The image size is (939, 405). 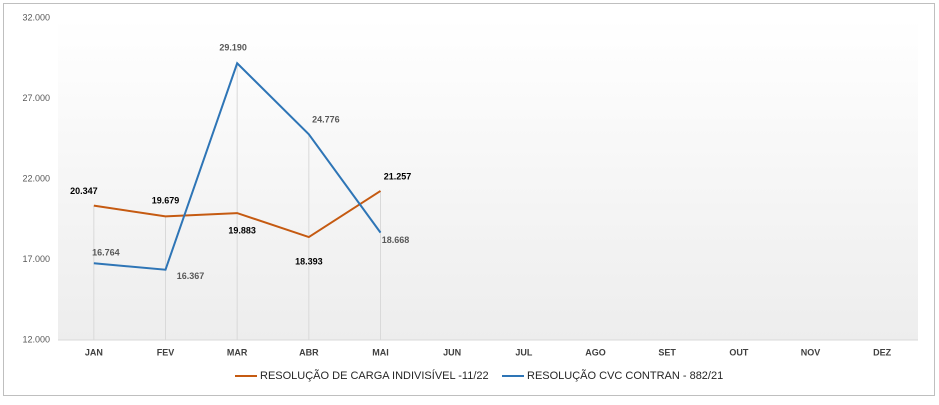 What do you see at coordinates (452, 352) in the screenshot?
I see `x-tick-label: JUN` at bounding box center [452, 352].